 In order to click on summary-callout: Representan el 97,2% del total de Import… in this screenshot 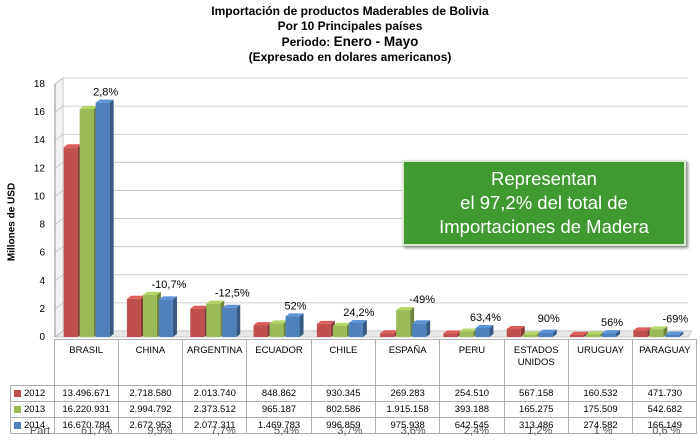, I will do `click(544, 203)`.